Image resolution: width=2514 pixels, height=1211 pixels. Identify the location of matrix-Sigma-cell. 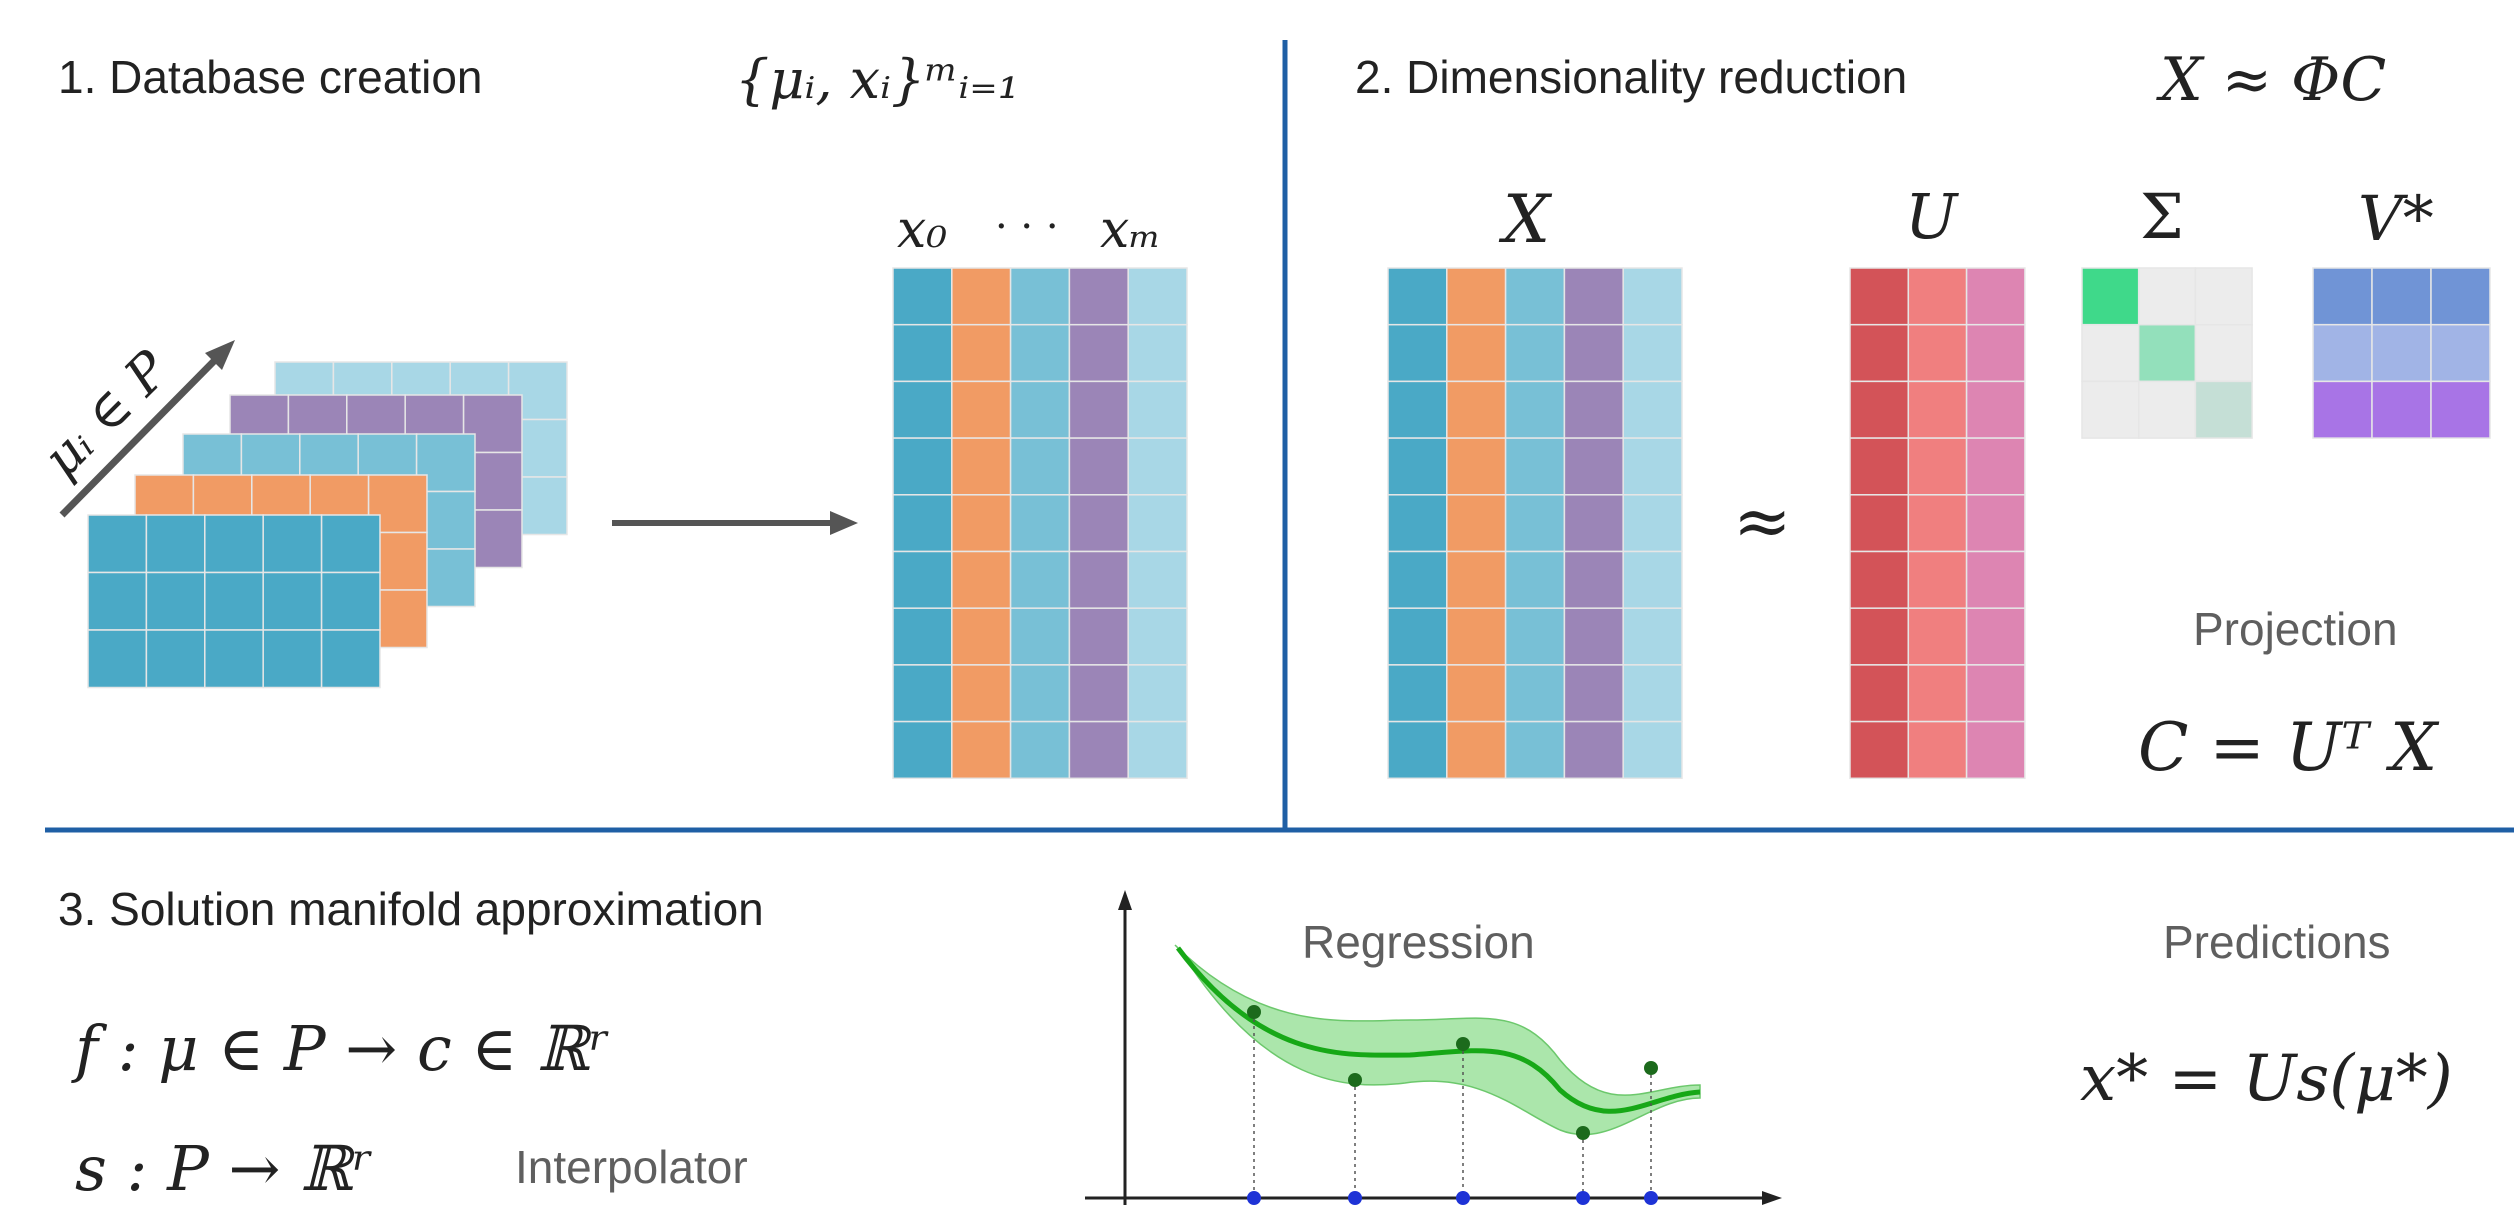
(2110, 296).